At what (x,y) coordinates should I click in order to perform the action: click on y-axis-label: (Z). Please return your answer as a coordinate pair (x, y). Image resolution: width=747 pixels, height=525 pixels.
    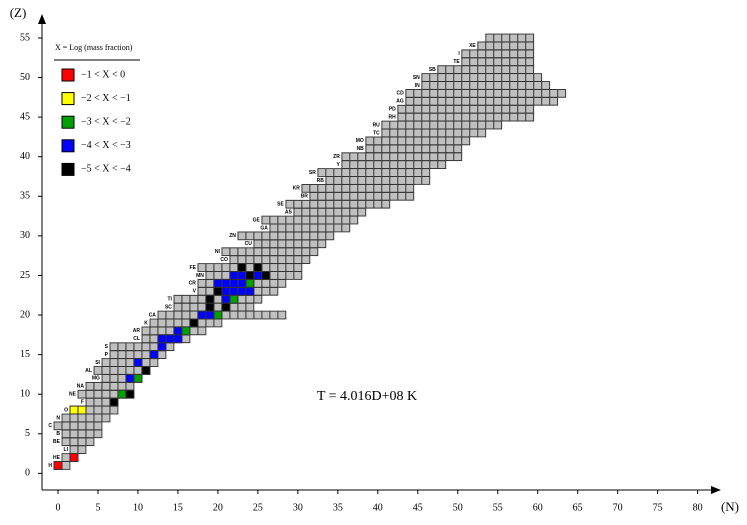
    Looking at the image, I should click on (18, 12).